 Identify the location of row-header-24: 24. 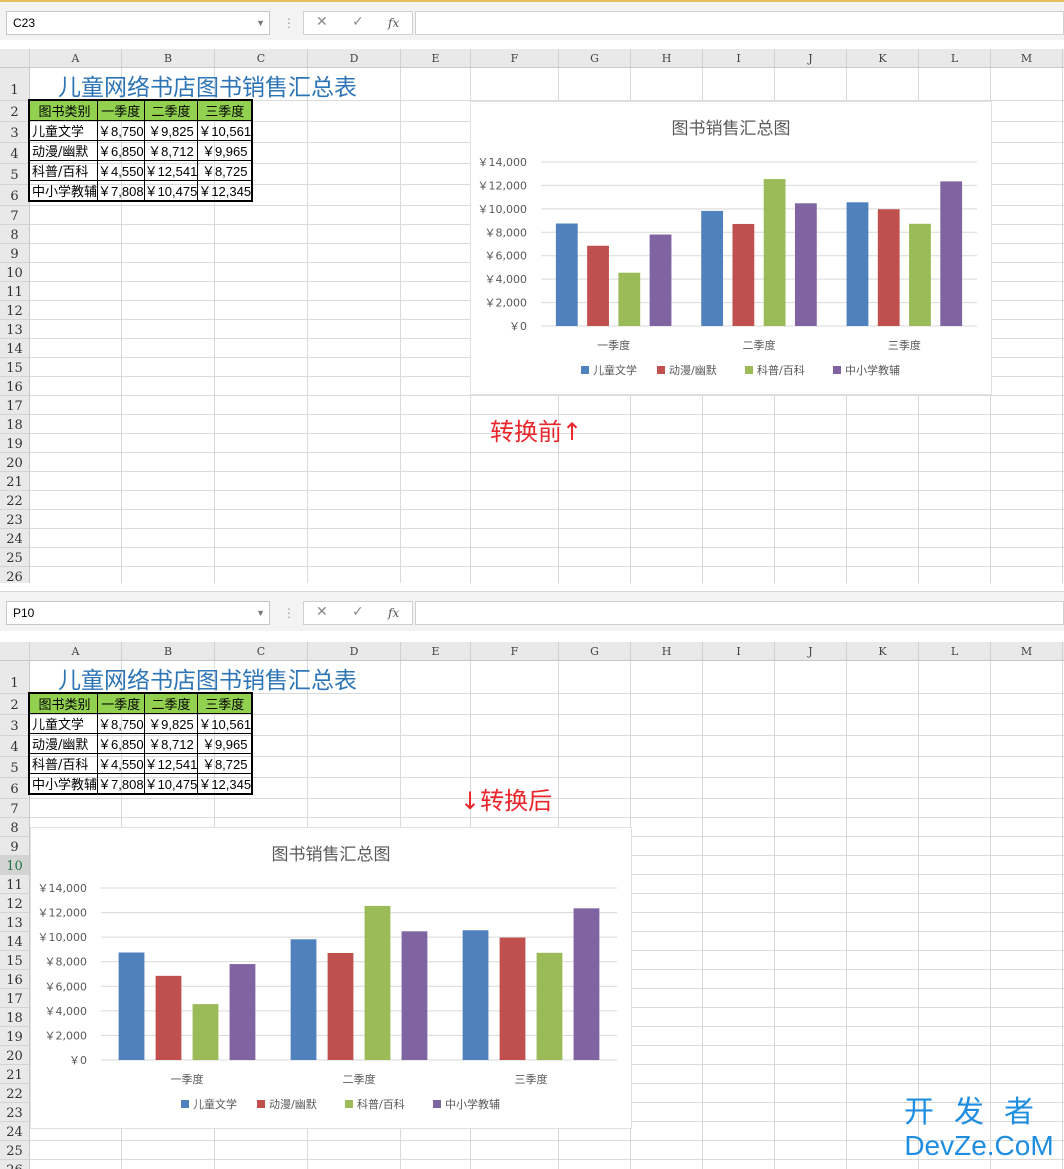
(14, 538).